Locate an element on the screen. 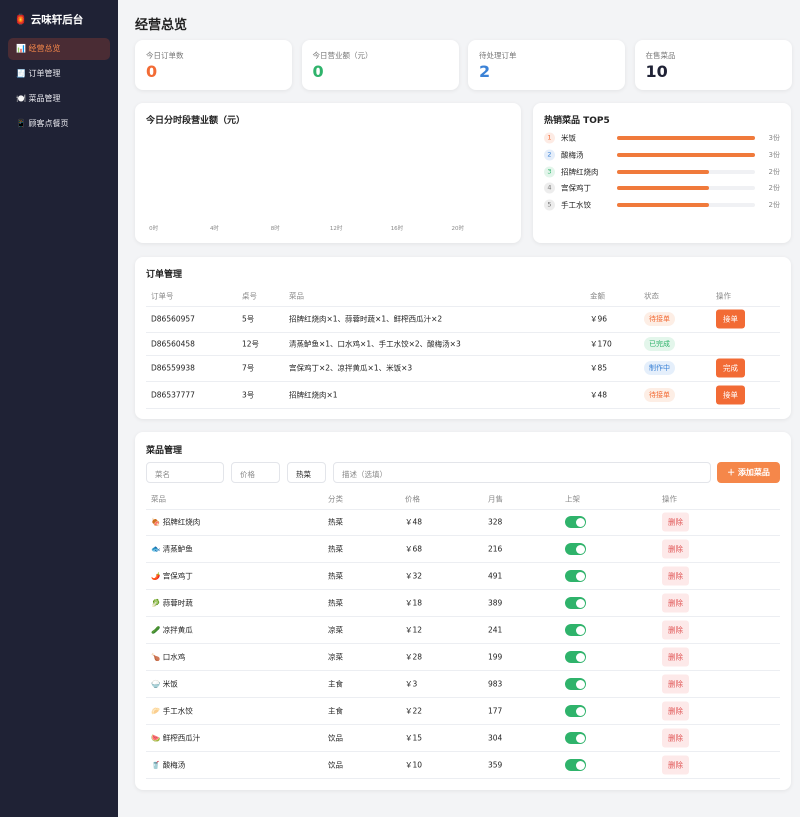 This screenshot has width=800, height=817. cell: 🥒 凉拌黄瓜 is located at coordinates (172, 630).